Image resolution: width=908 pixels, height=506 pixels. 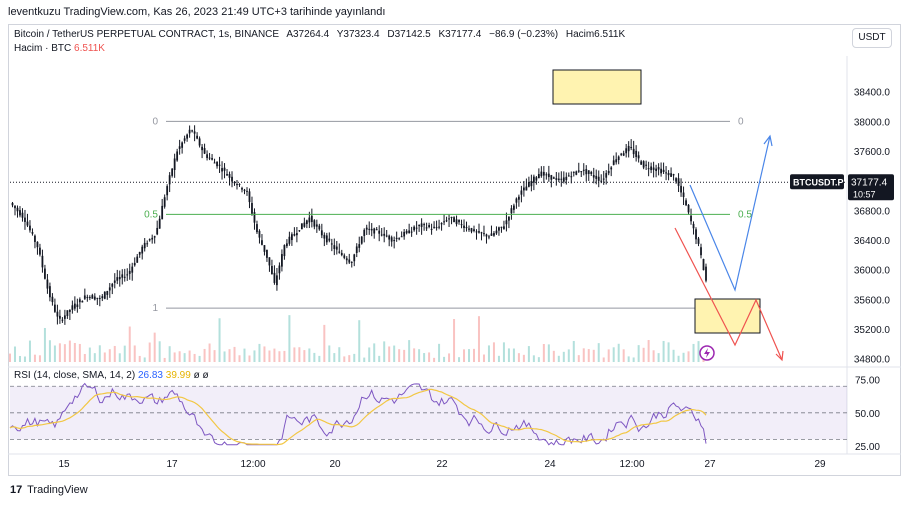 What do you see at coordinates (871, 187) in the screenshot?
I see `price-tag-bg` at bounding box center [871, 187].